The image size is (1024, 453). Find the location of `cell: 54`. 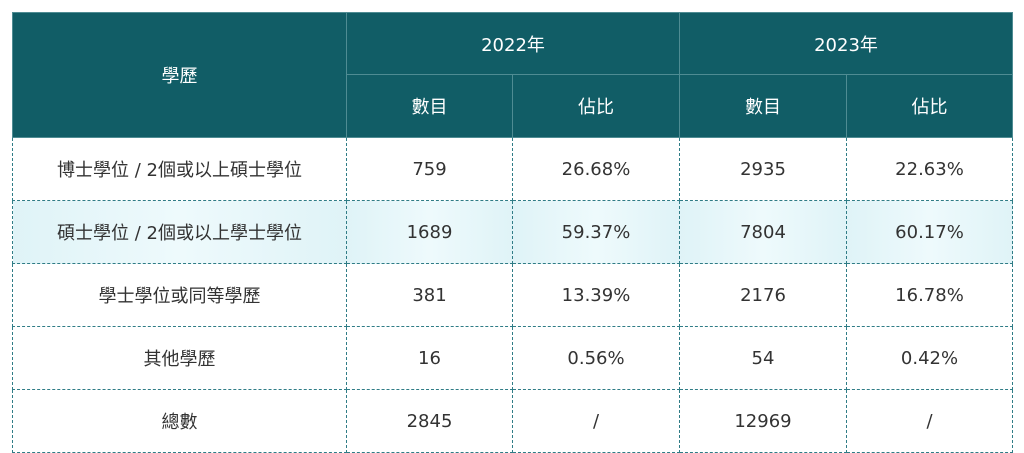

cell: 54 is located at coordinates (763, 358).